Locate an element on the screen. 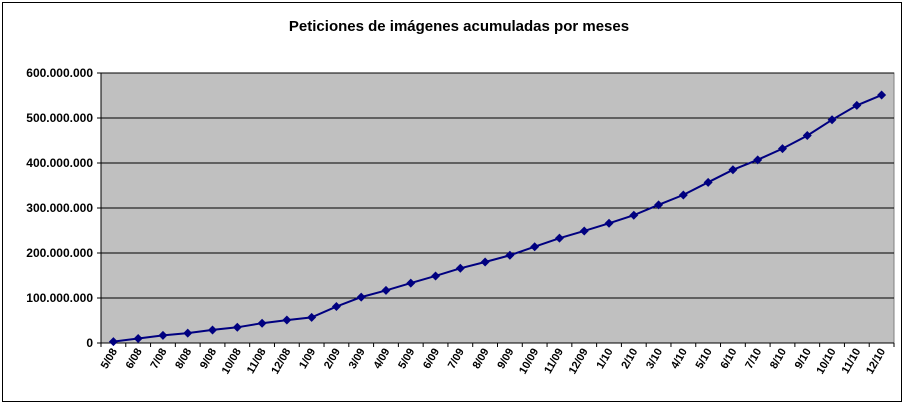  x-tick-label: 7/10 is located at coordinates (753, 359).